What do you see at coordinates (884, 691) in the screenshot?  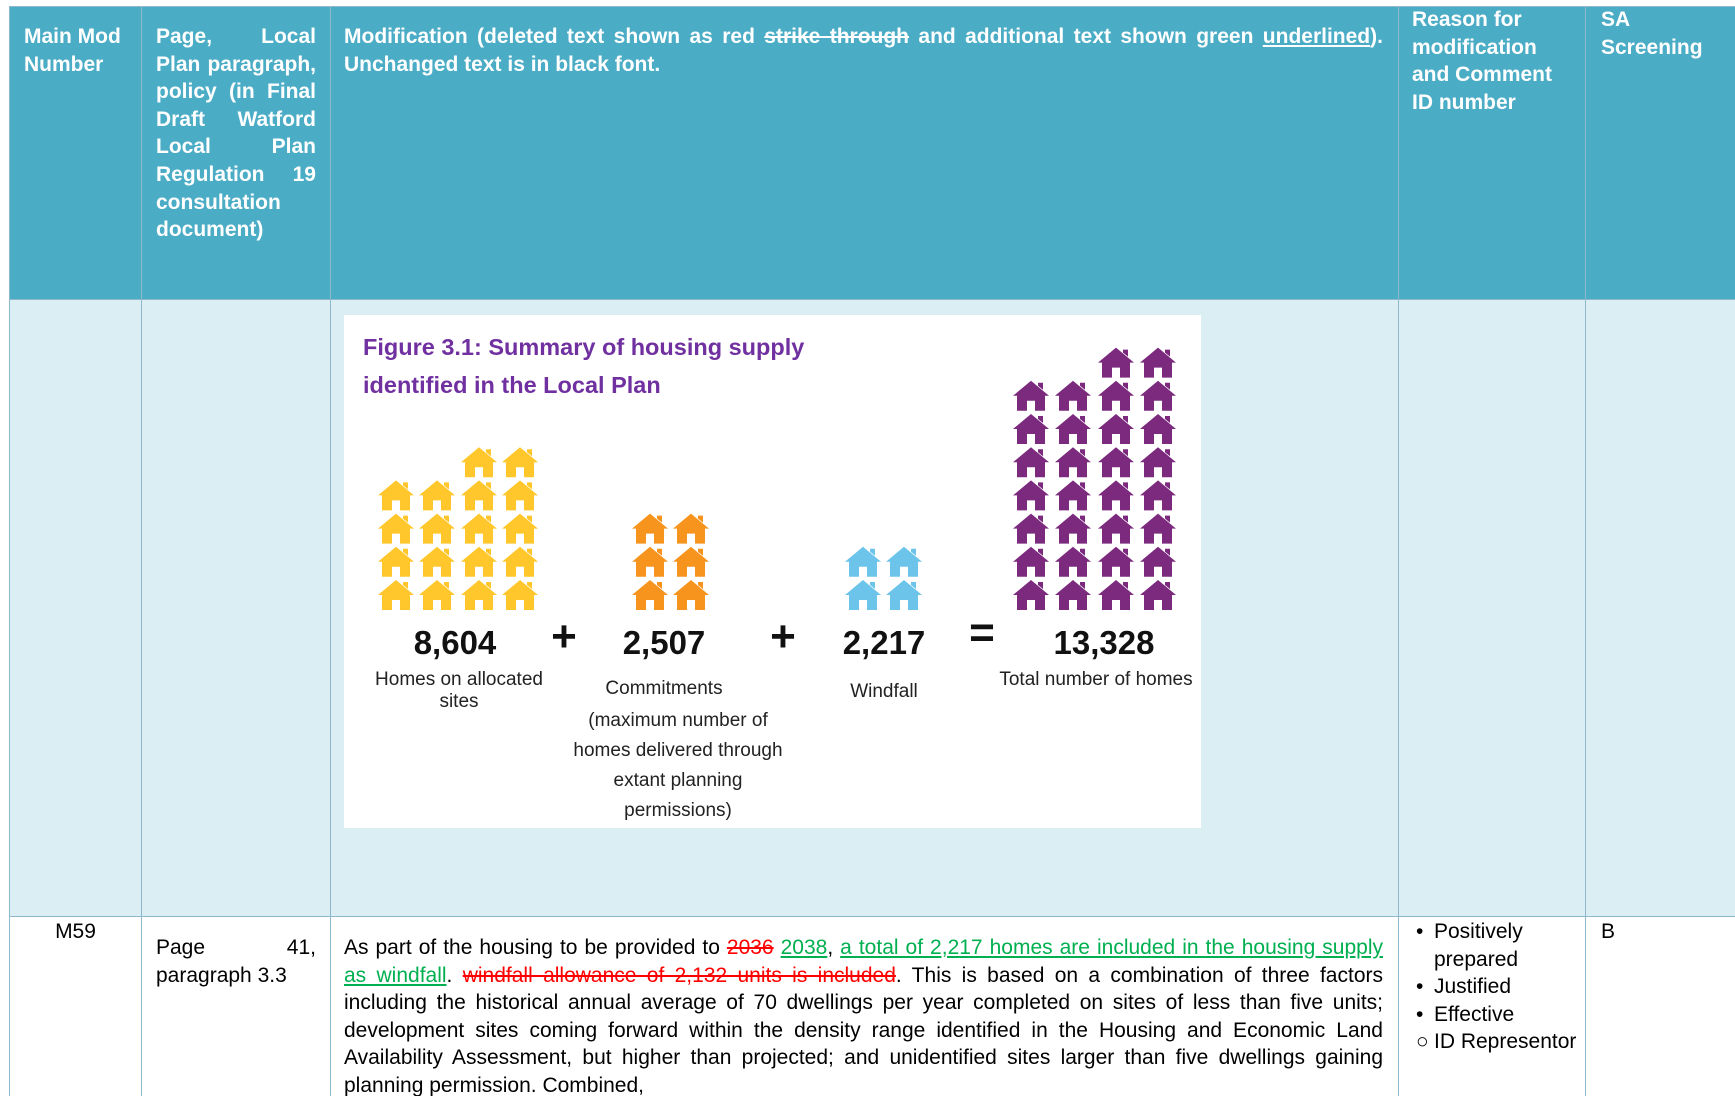 I see `figure-label: Windfall` at bounding box center [884, 691].